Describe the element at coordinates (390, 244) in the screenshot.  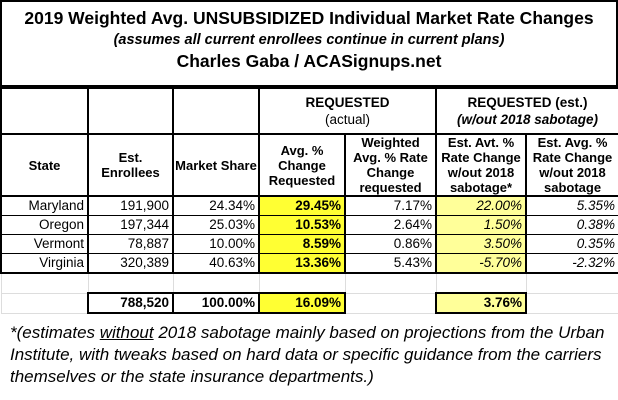
I see `cell: 0.86%` at that location.